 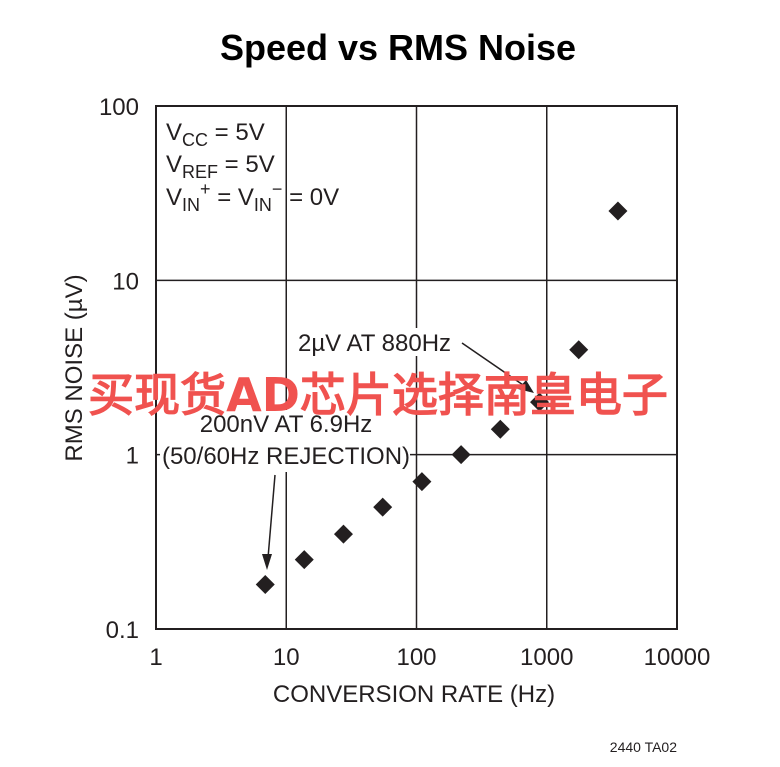 What do you see at coordinates (125, 281) in the screenshot?
I see `y-tick-label-10: 10` at bounding box center [125, 281].